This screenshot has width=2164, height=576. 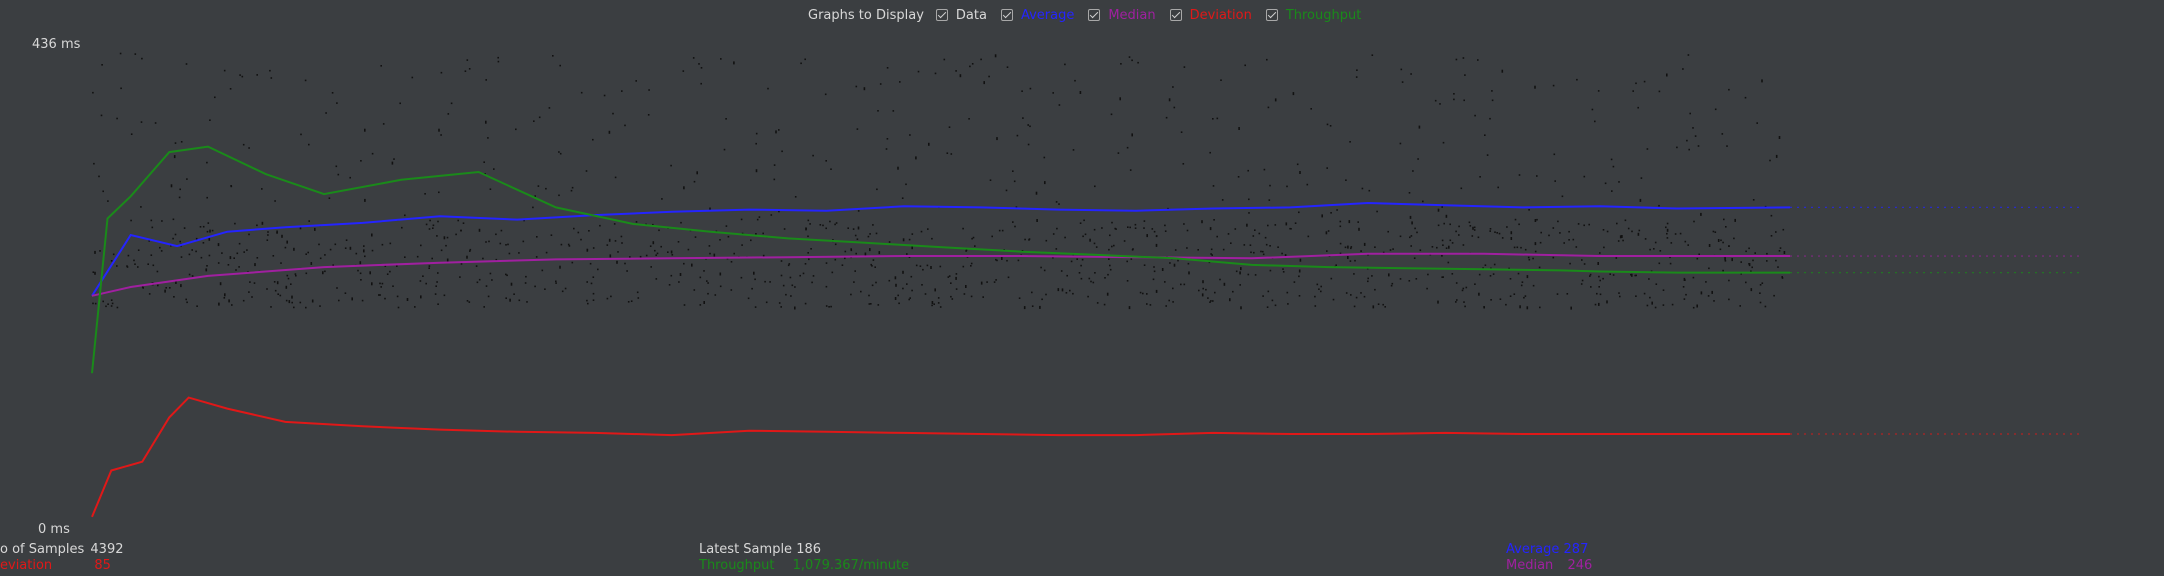 What do you see at coordinates (961, 15) in the screenshot?
I see `data-checkbox: Data` at bounding box center [961, 15].